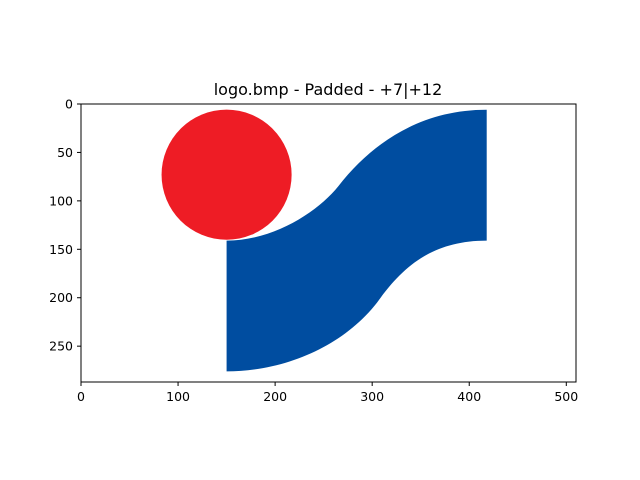 Image resolution: width=640 pixels, height=480 pixels. What do you see at coordinates (327, 393) in the screenshot?
I see `x-axis: 0 100 200 300 400 500` at bounding box center [327, 393].